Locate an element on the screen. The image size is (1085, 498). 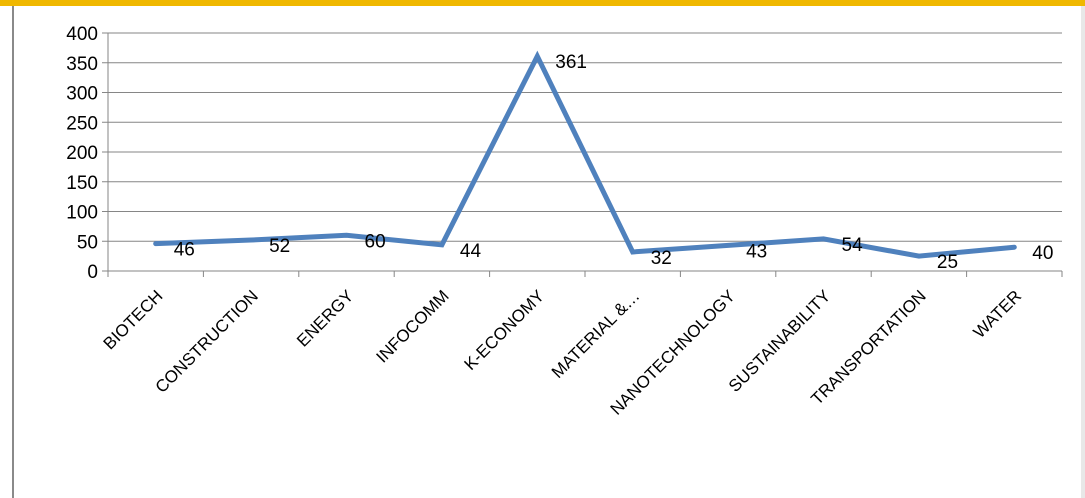
x-category-label-0: BIOTECH is located at coordinates (133, 319).